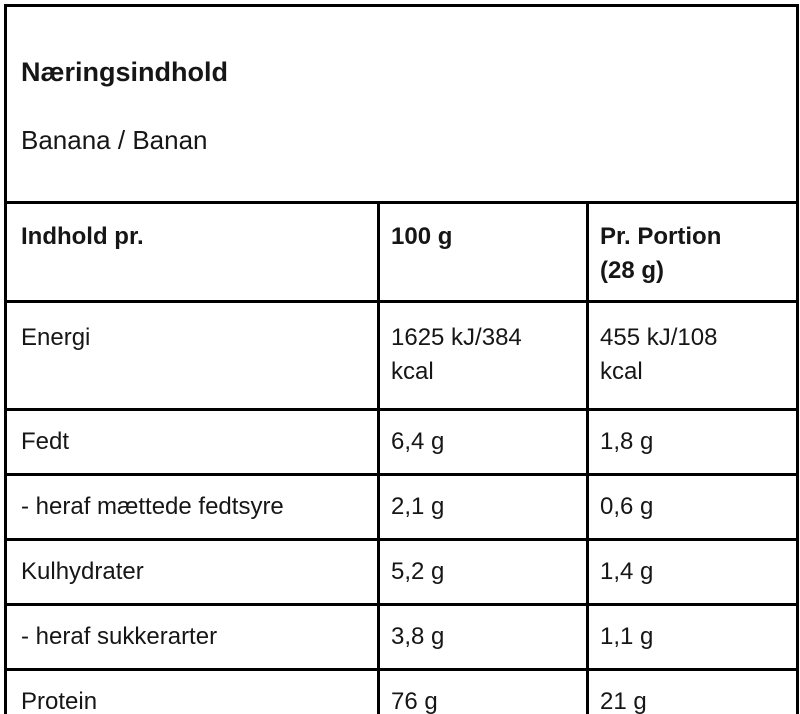 This screenshot has width=800, height=714. I want to click on table-row: Kulhydrater 5,2 g 1,4 g, so click(402, 572).